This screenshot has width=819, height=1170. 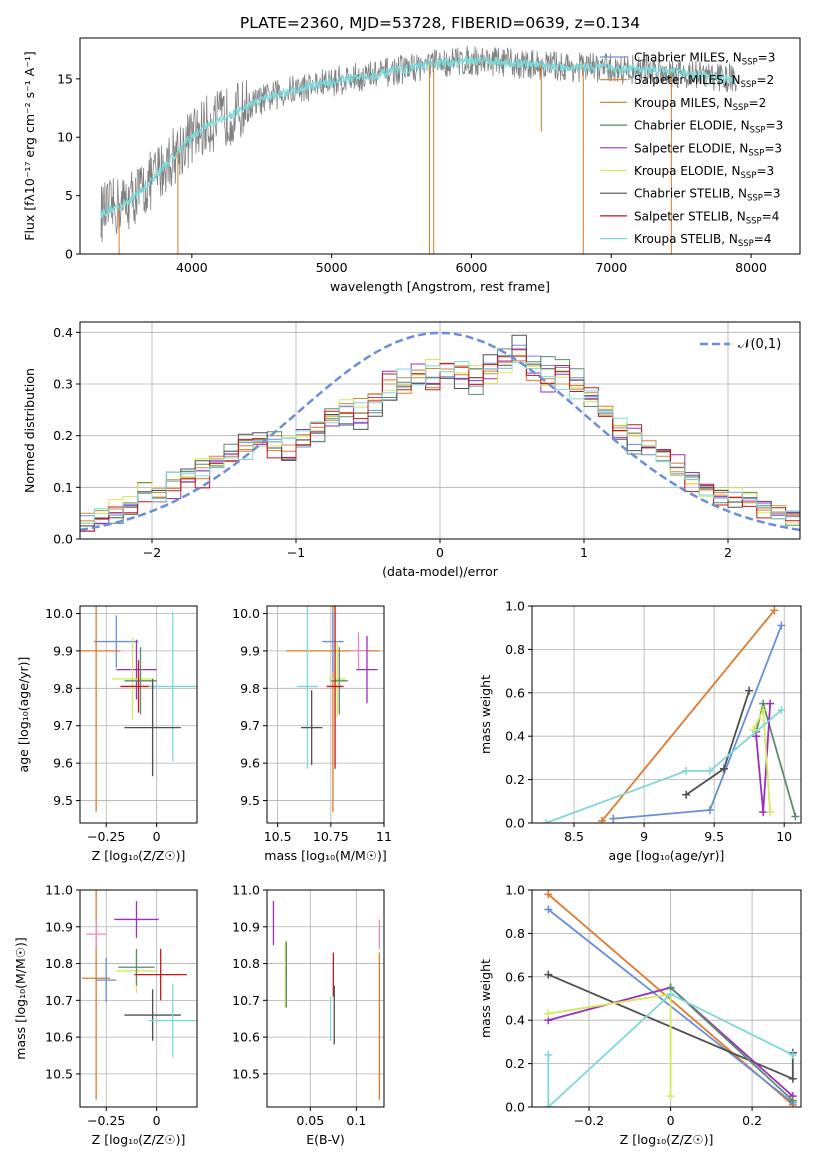 What do you see at coordinates (440, 571) in the screenshot?
I see `residual_hist-xlabel: (data-model)/error` at bounding box center [440, 571].